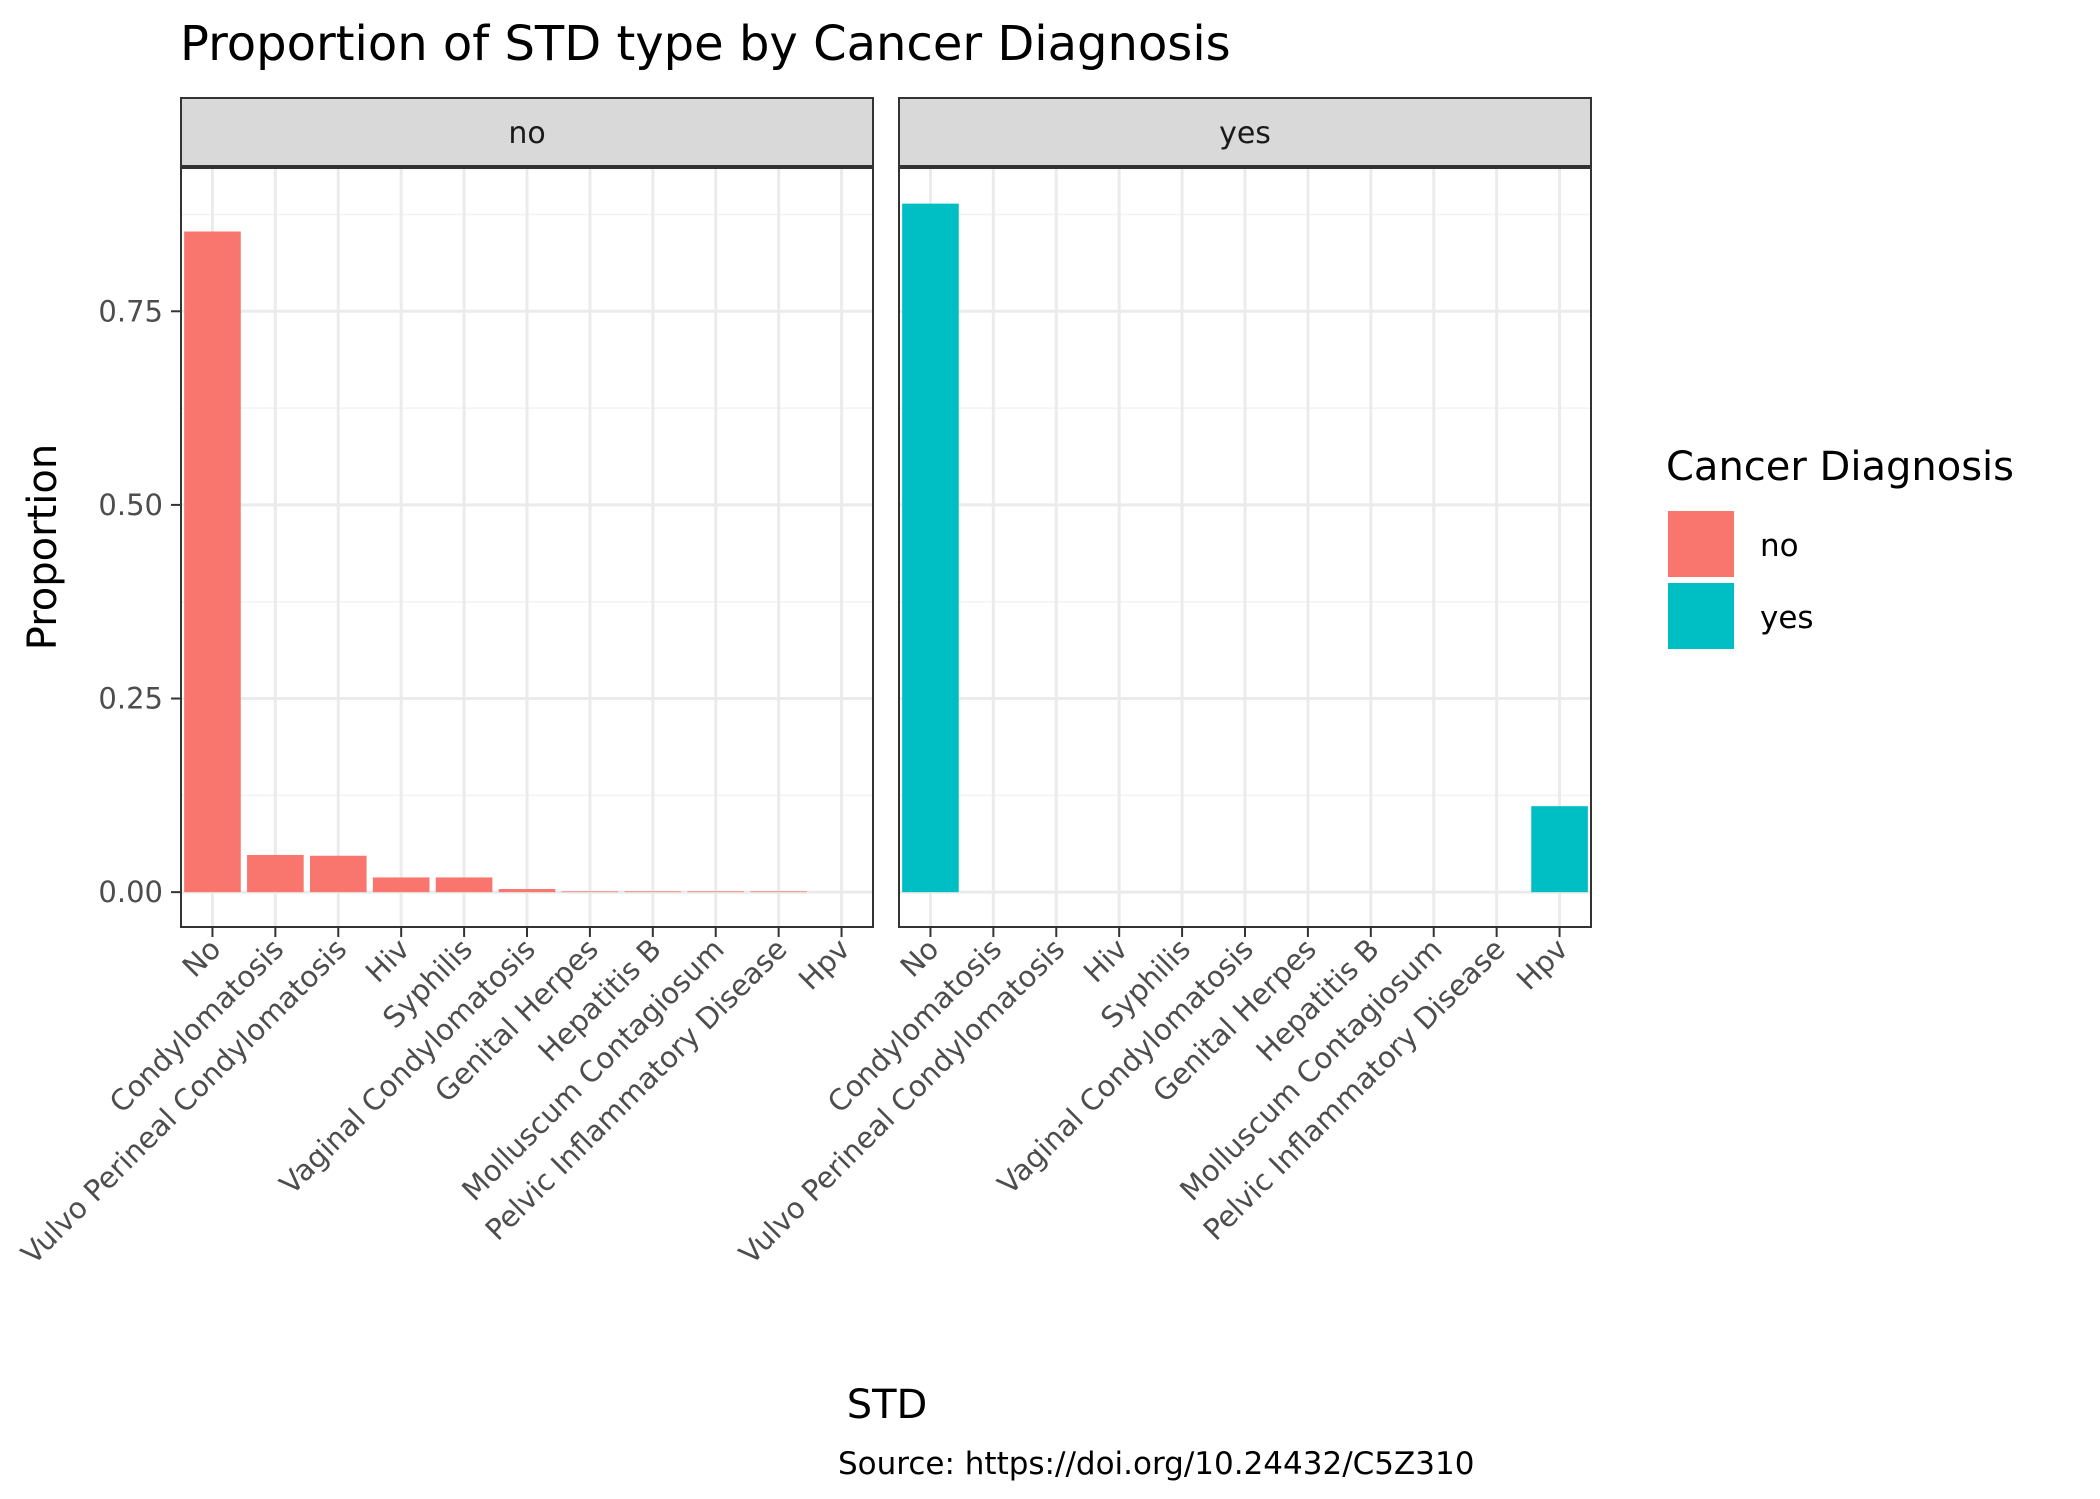 Image resolution: width=2100 pixels, height=1499 pixels. I want to click on bar-no-syphilis, so click(464, 885).